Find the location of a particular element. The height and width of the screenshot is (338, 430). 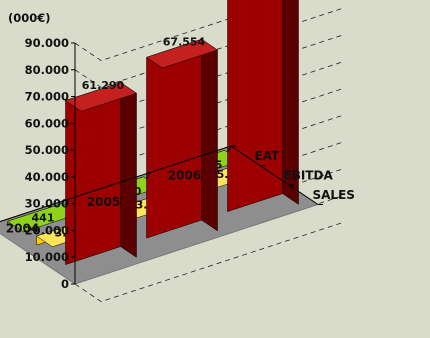

data-label-eat-2004: 441 is located at coordinates (43, 218).